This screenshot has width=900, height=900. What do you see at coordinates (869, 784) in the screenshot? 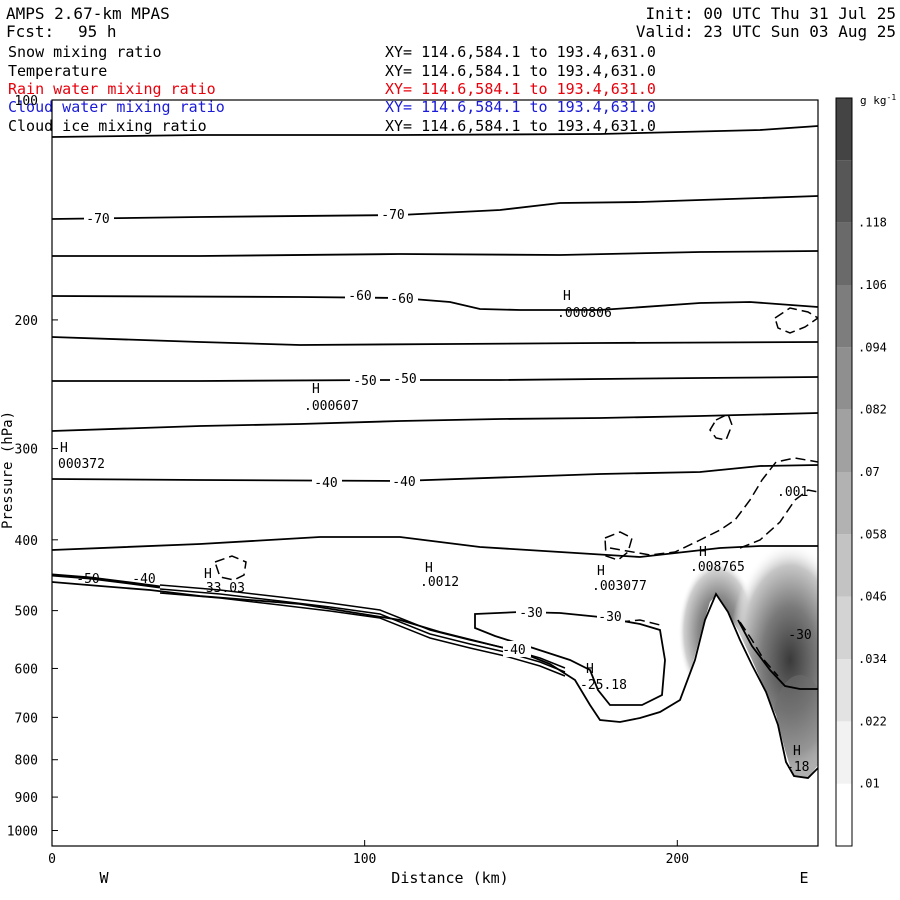
I see `colorbar-level-label: .01` at bounding box center [869, 784].